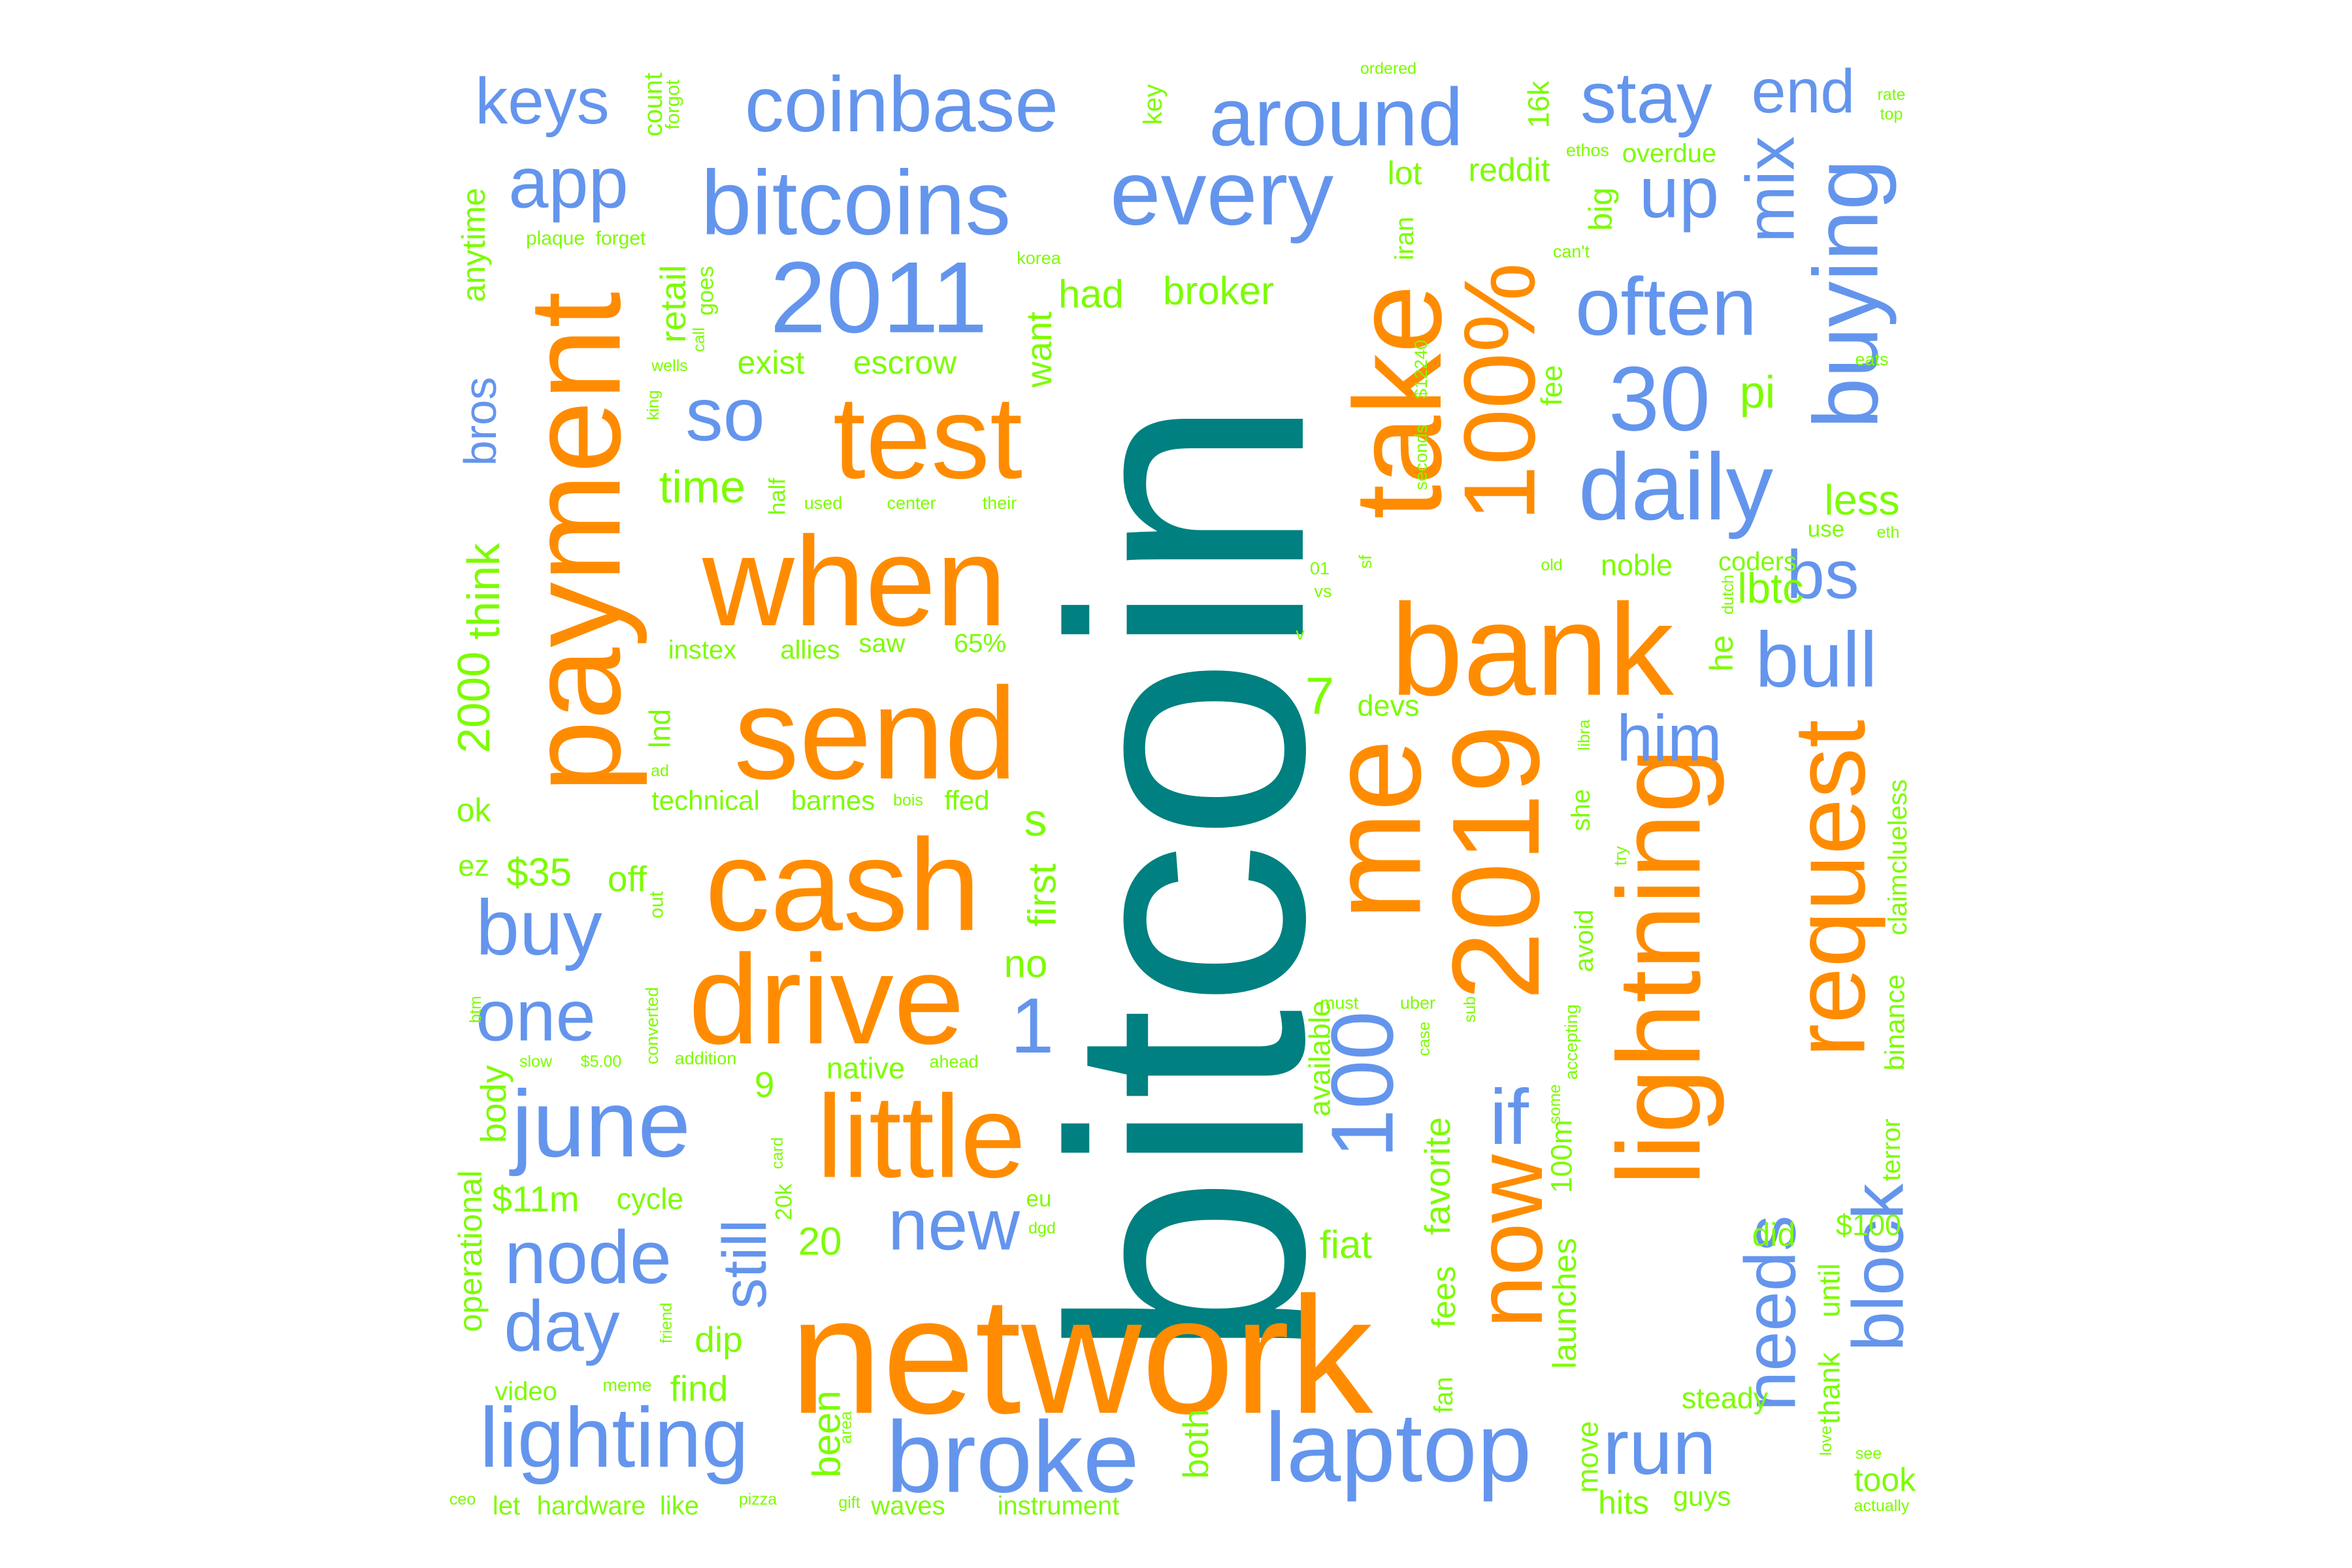 The height and width of the screenshot is (1568, 2352). What do you see at coordinates (1666, 307) in the screenshot?
I see `word-often: often` at bounding box center [1666, 307].